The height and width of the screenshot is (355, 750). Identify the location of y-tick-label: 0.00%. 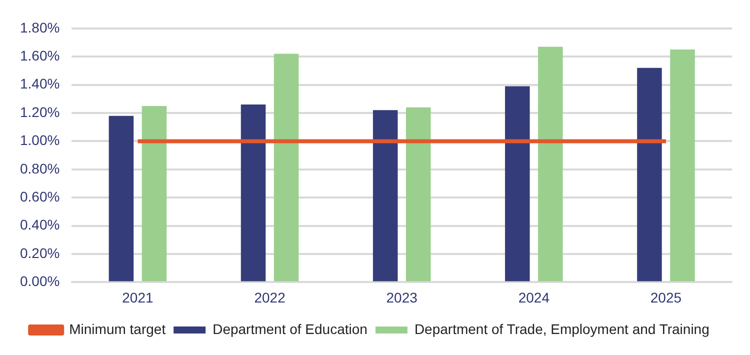
(40, 281).